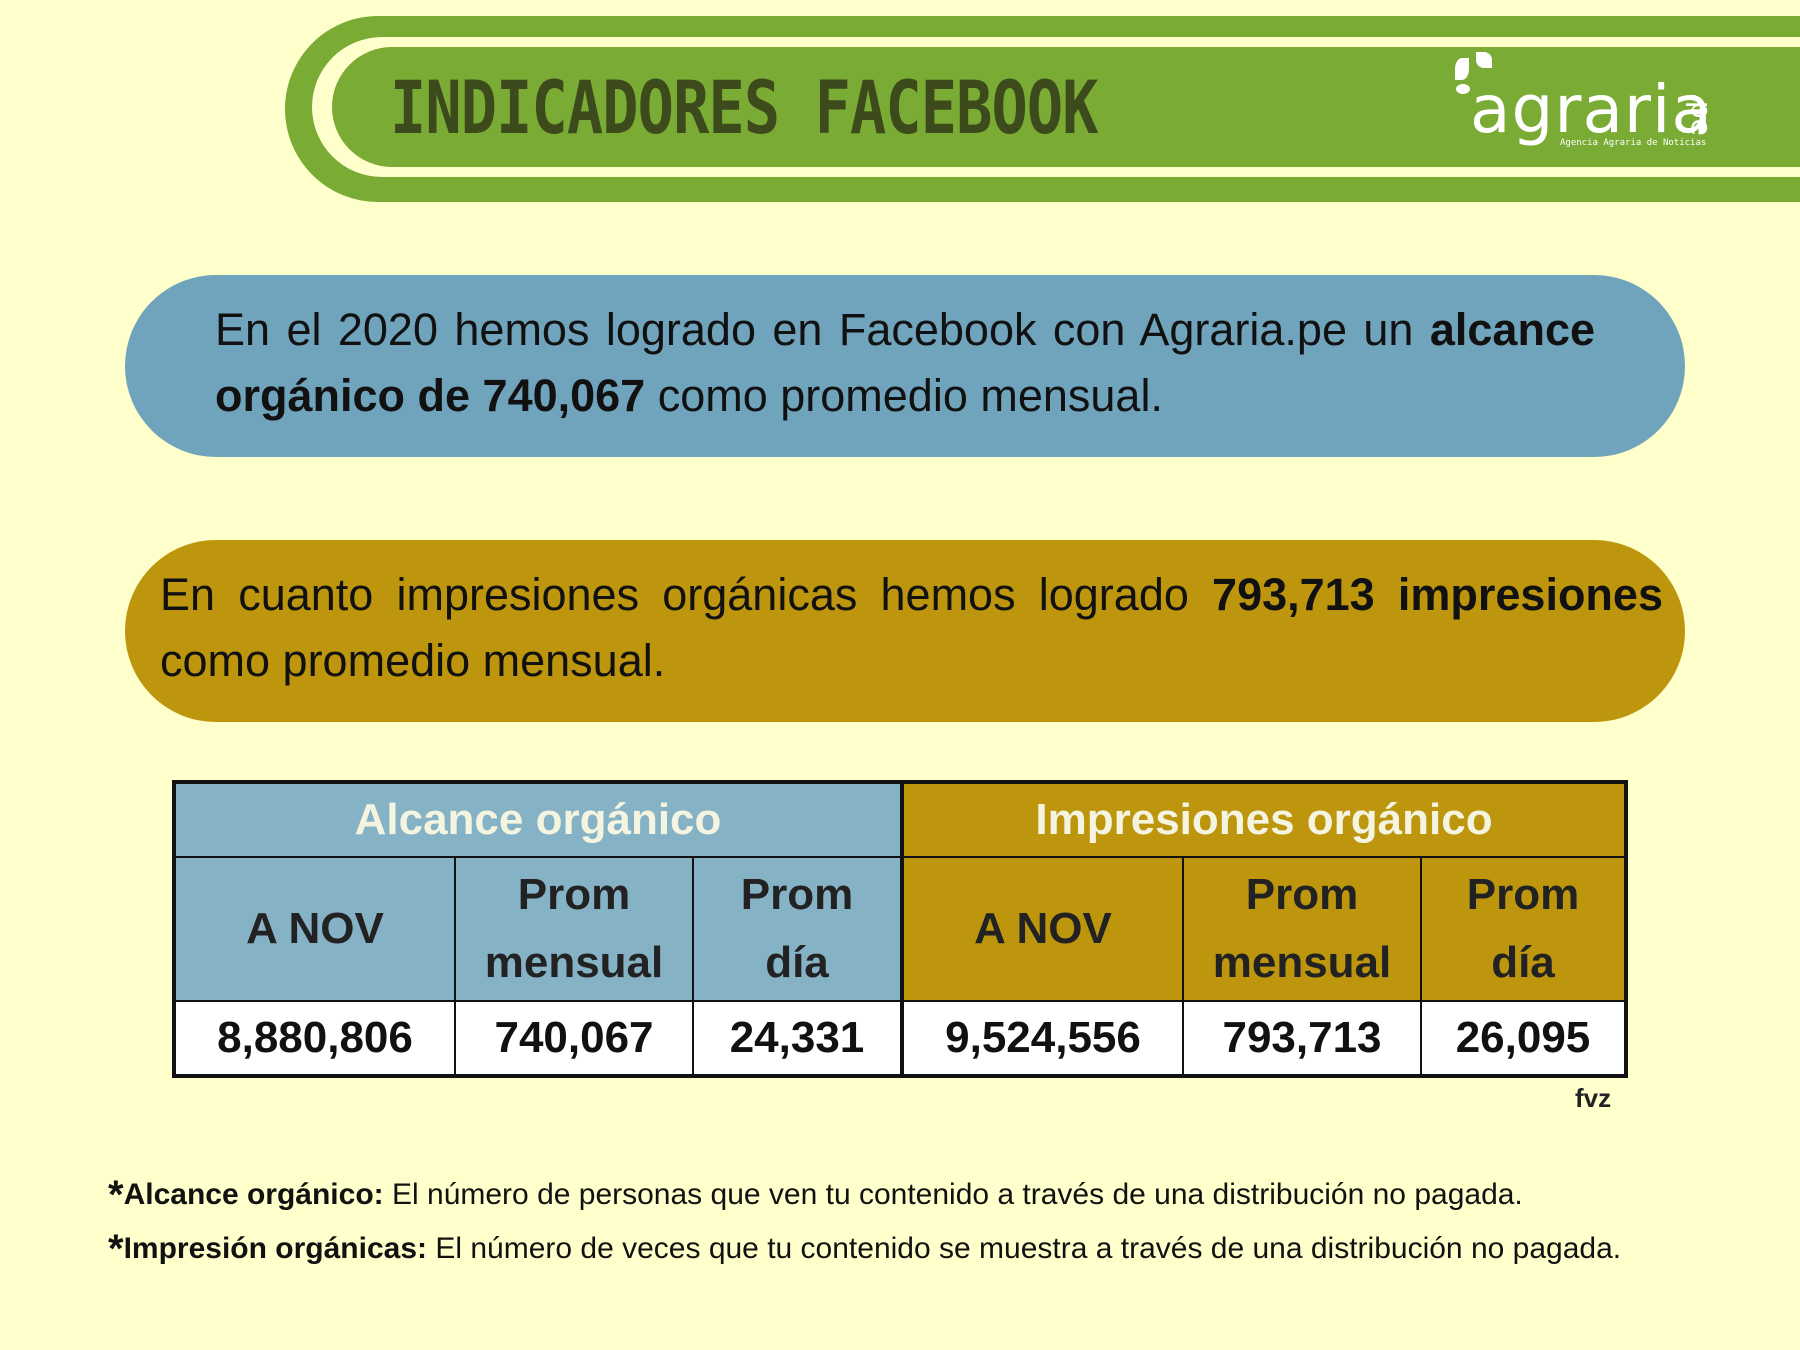  Describe the element at coordinates (538, 819) in the screenshot. I see `group-header-reach: Alcance orgánico` at that location.